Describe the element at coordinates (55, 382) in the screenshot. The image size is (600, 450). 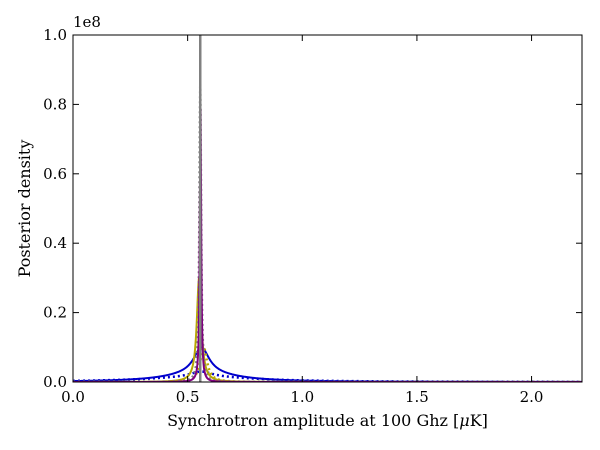
I see `y-tick-label: 0.0` at that location.